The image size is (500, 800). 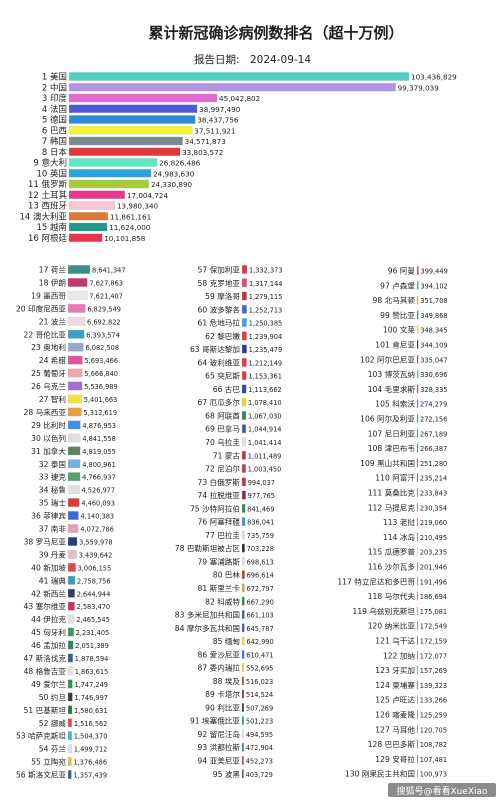 What do you see at coordinates (45, 412) in the screenshot?
I see `bar-label: 28 马来西亚` at bounding box center [45, 412].